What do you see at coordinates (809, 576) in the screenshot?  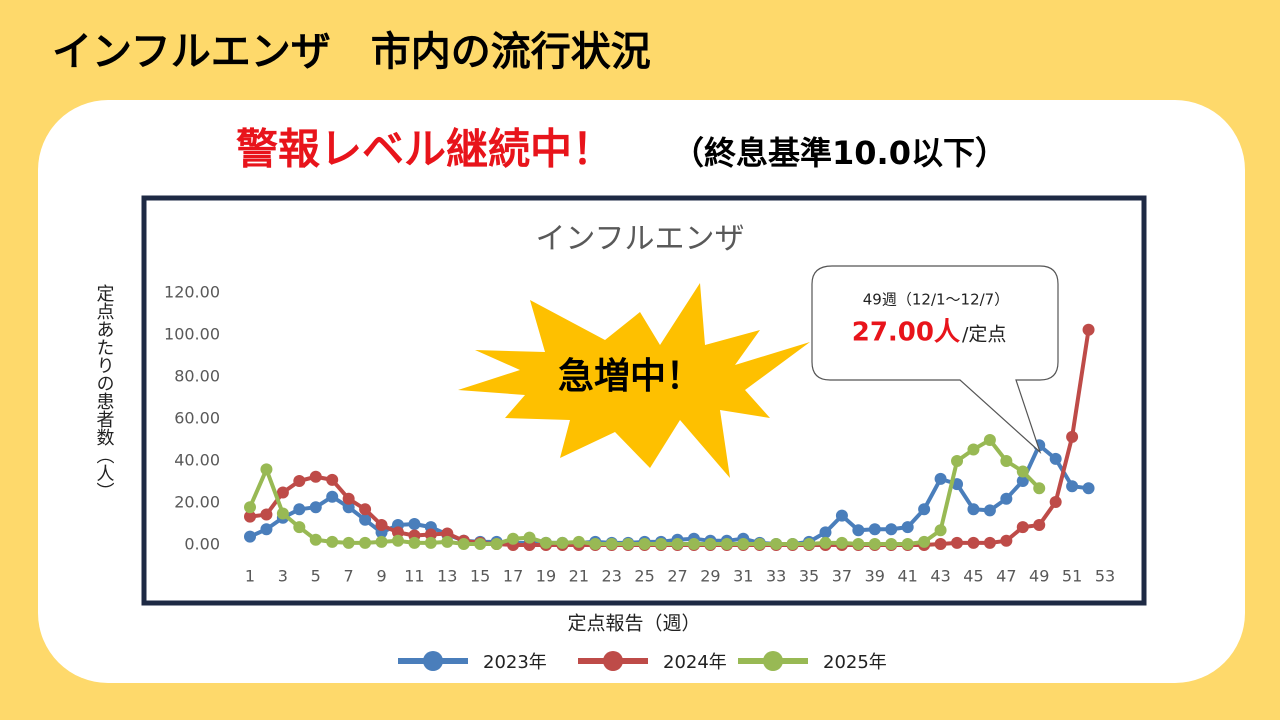 I see `x-tick-label: 35` at bounding box center [809, 576].